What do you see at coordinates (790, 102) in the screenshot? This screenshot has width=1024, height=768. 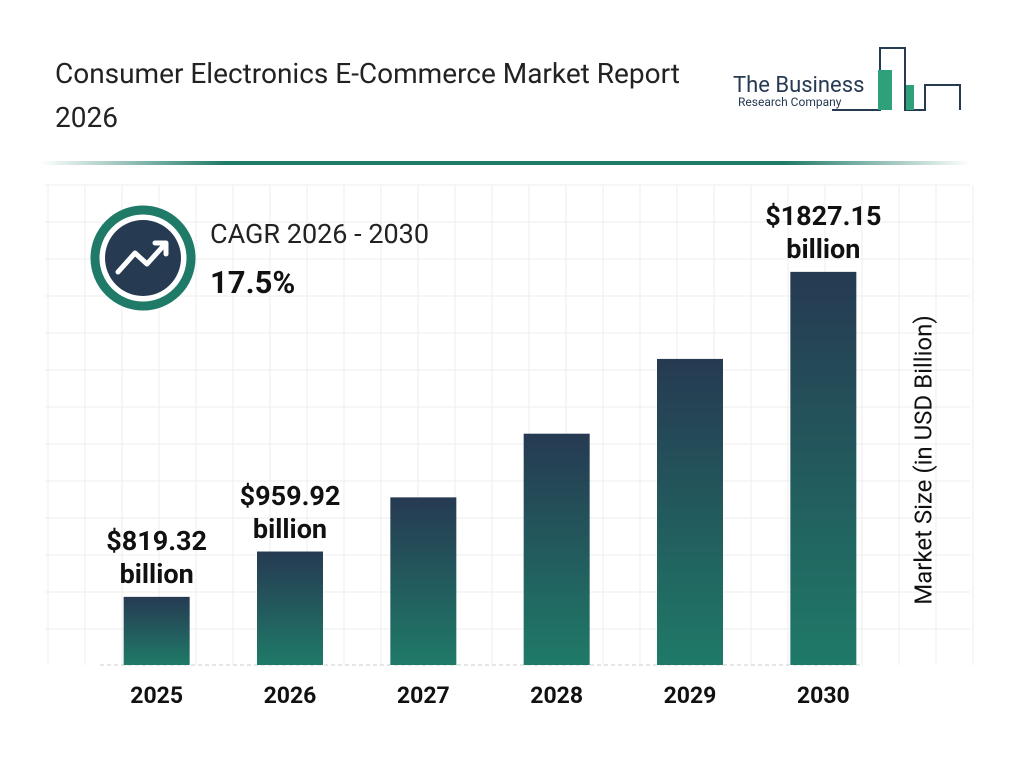 I see `logo-line2: Research Company` at bounding box center [790, 102].